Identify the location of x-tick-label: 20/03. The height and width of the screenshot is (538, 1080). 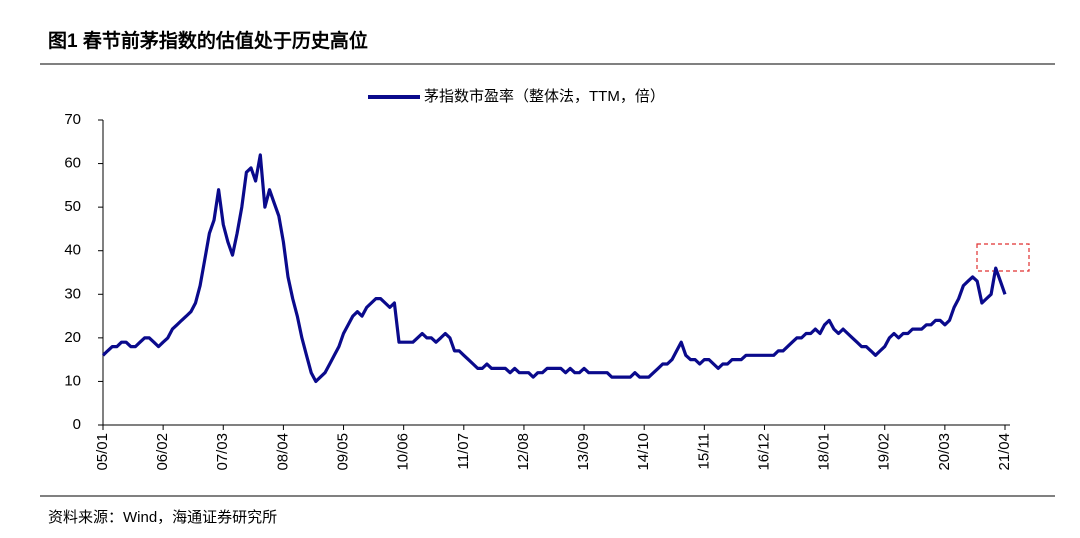
(944, 452).